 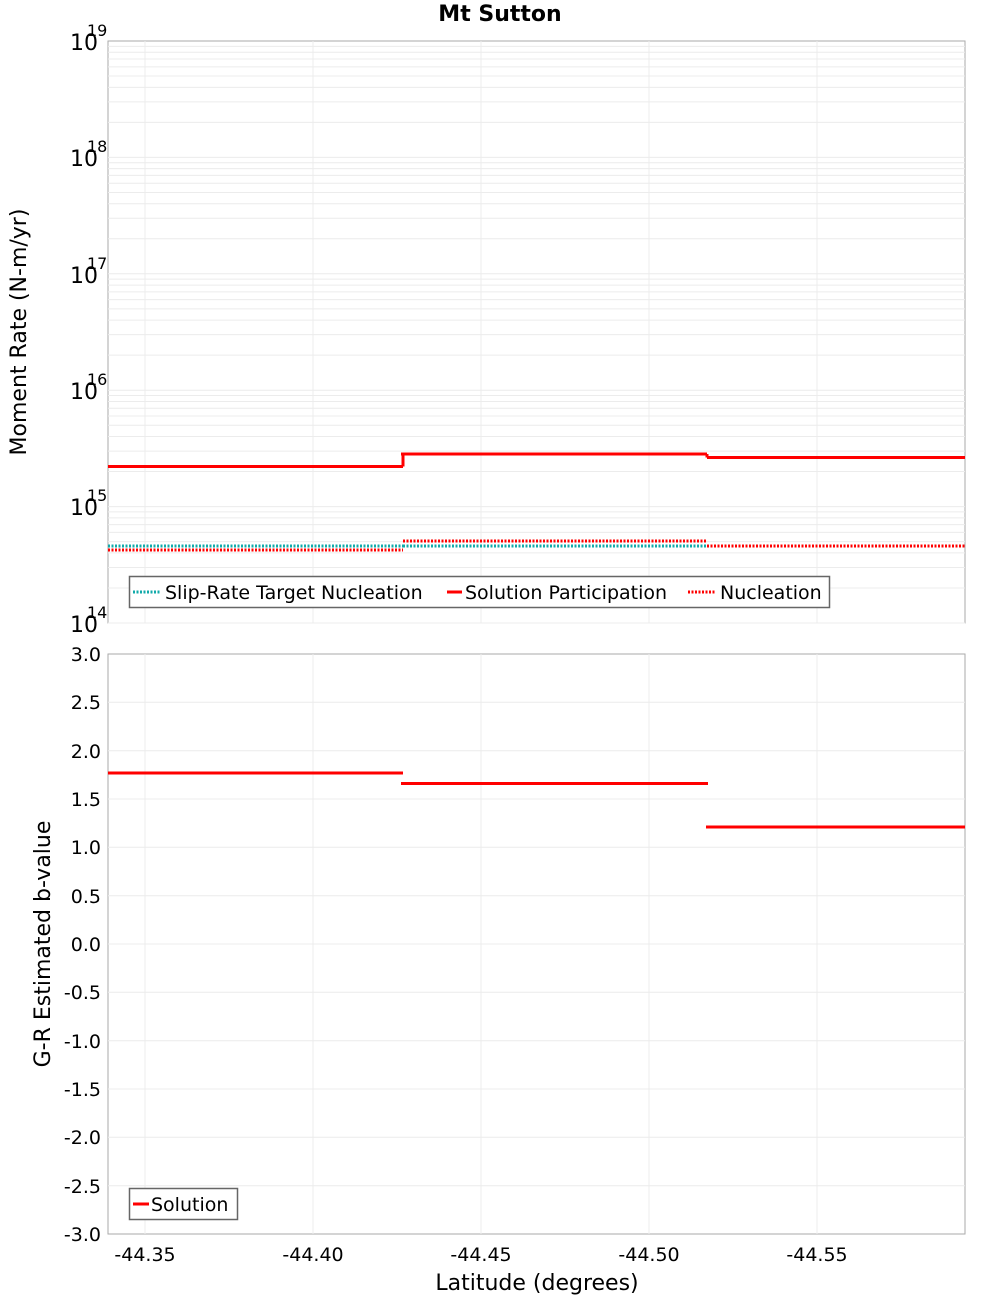 I want to click on bottom-y-axis-label: G-R Estimated b-value, so click(x=43, y=944).